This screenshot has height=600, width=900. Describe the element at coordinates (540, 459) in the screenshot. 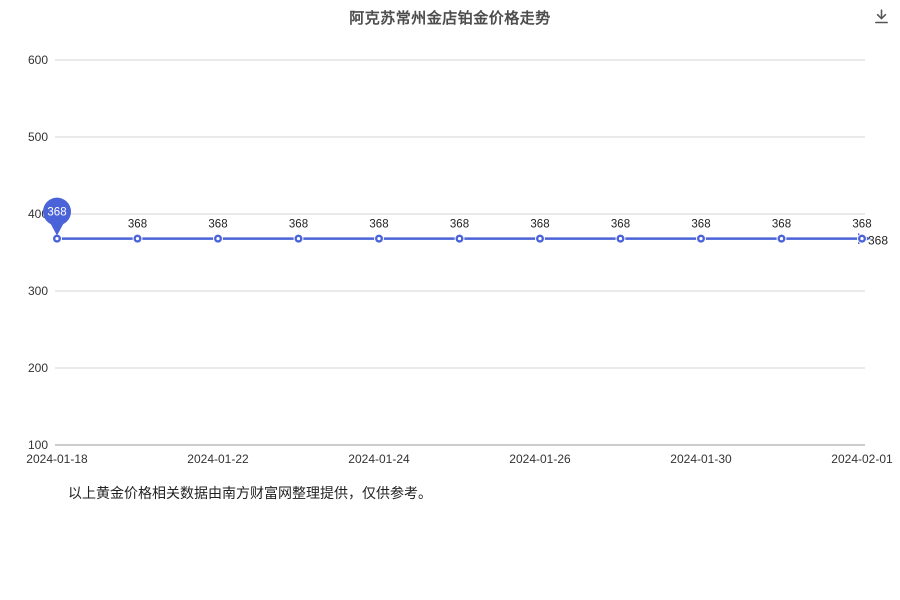

I see `x-tick-label: 2024-01-26` at that location.